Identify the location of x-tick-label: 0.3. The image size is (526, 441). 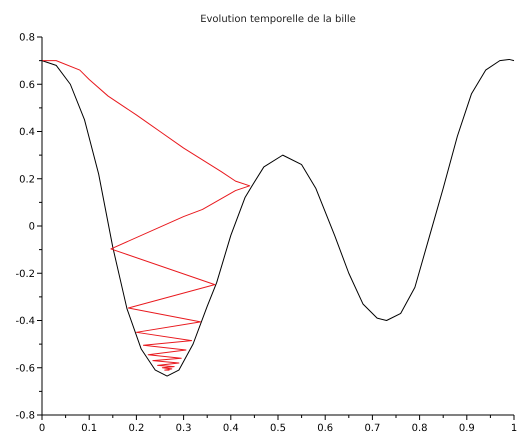
(184, 428).